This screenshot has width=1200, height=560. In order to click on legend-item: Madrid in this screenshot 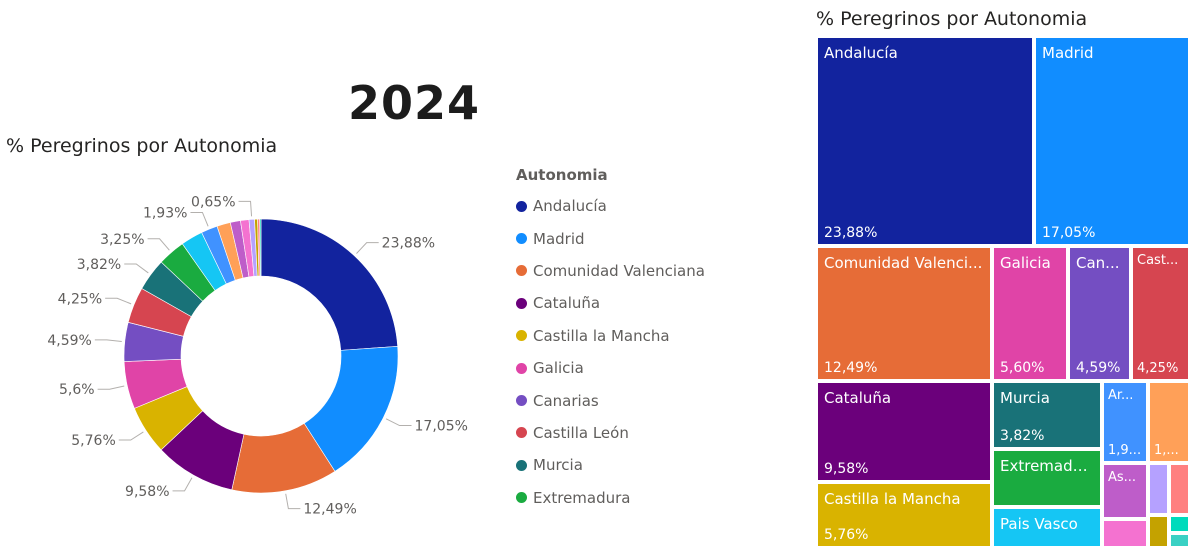, I will do `click(610, 238)`.